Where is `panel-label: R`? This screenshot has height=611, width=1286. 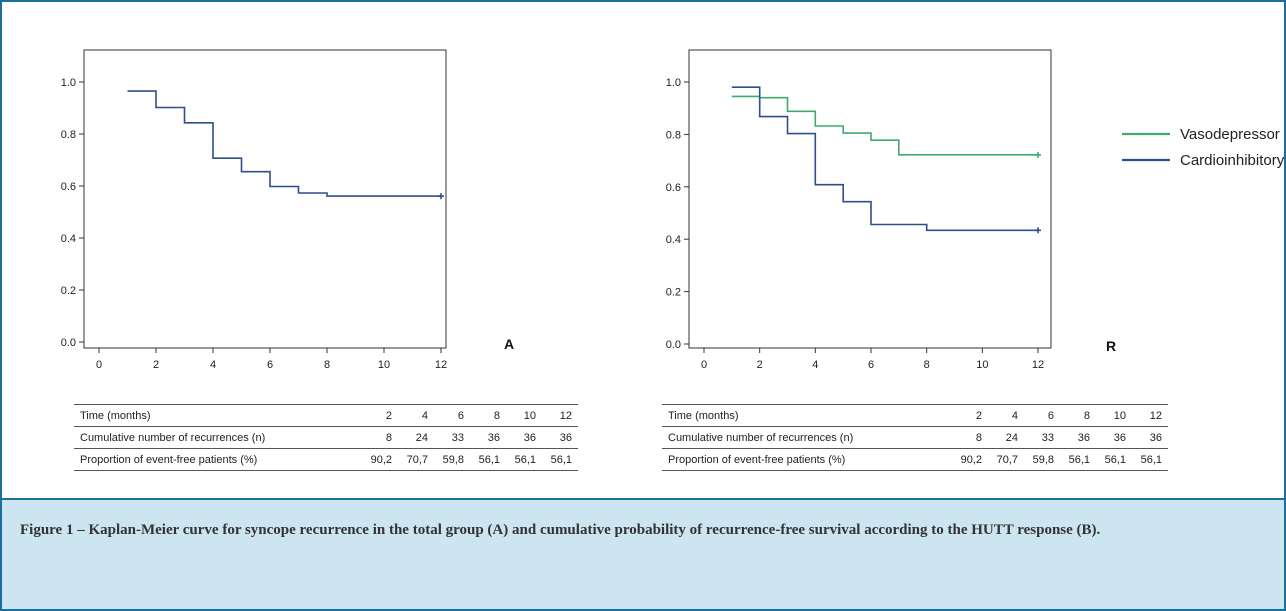
panel-label: R is located at coordinates (1111, 346).